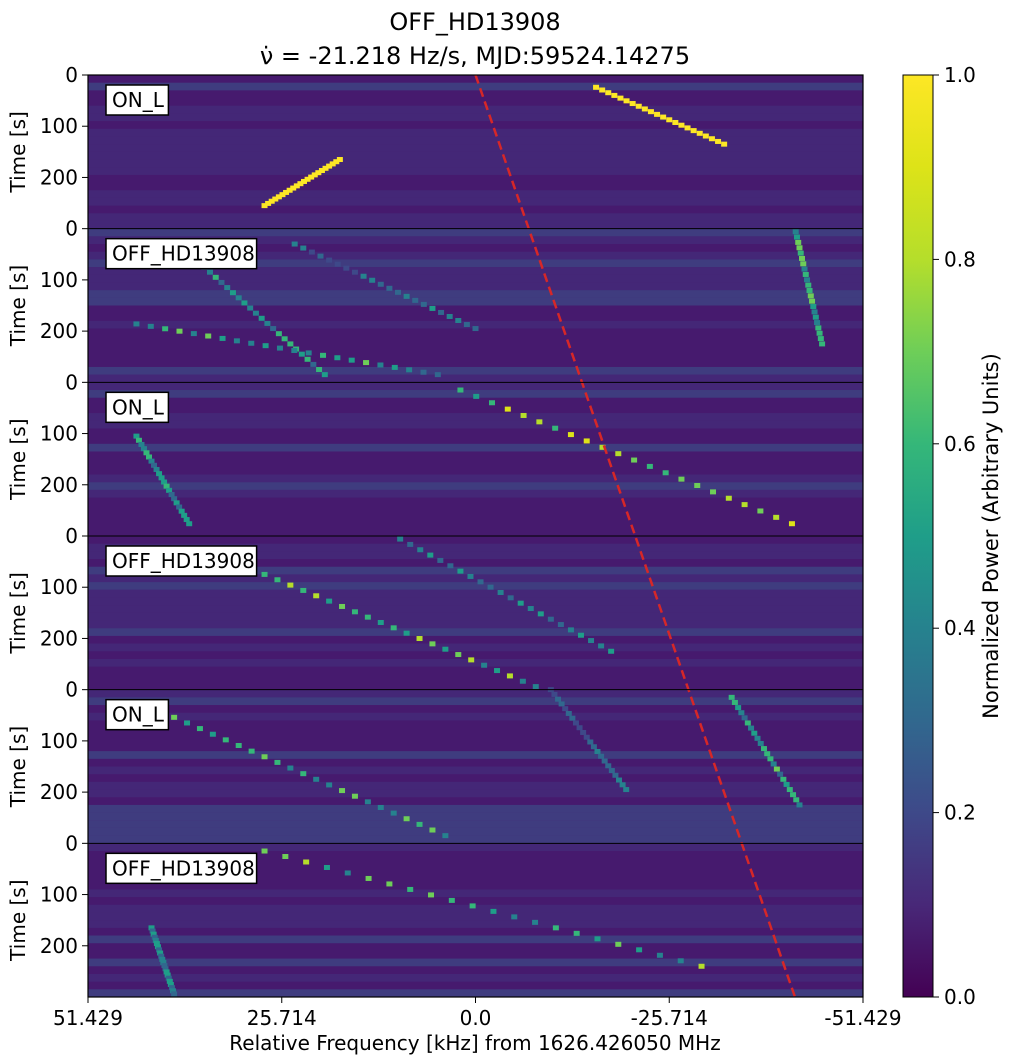 The width and height of the screenshot is (1013, 1064). Describe the element at coordinates (88, 1018) in the screenshot. I see `x-tick-label: 51.429` at that location.